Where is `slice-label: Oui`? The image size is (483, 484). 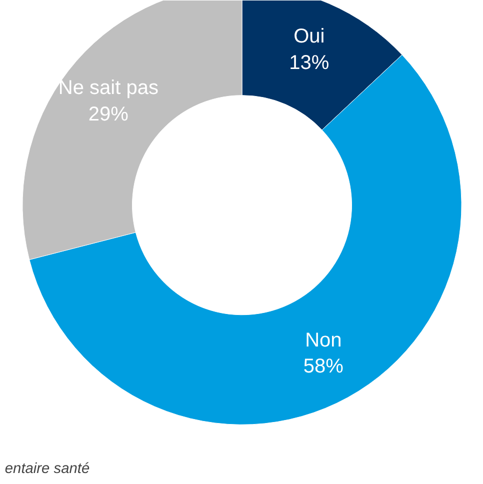
slice-label: Oui is located at coordinates (309, 36).